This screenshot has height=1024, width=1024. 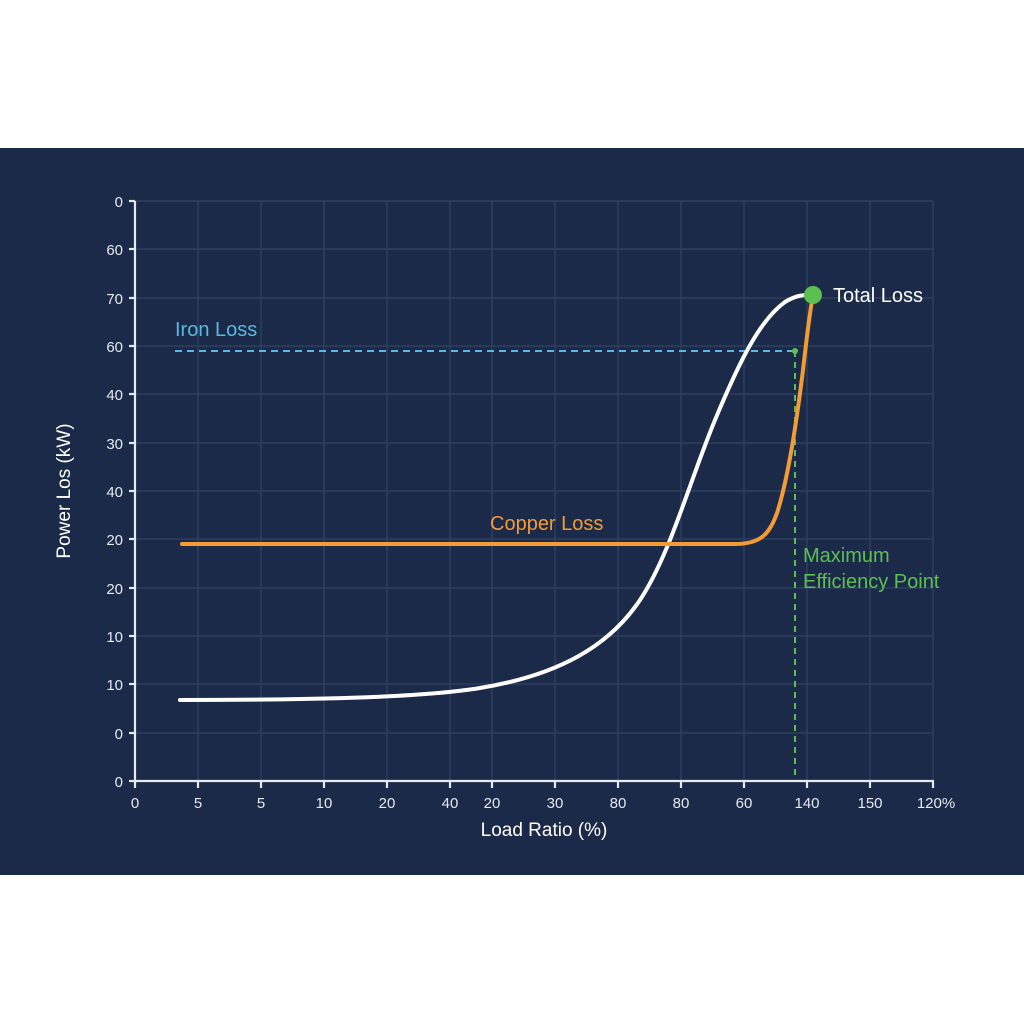 What do you see at coordinates (114, 299) in the screenshot?
I see `y-tick-label: 70` at bounding box center [114, 299].